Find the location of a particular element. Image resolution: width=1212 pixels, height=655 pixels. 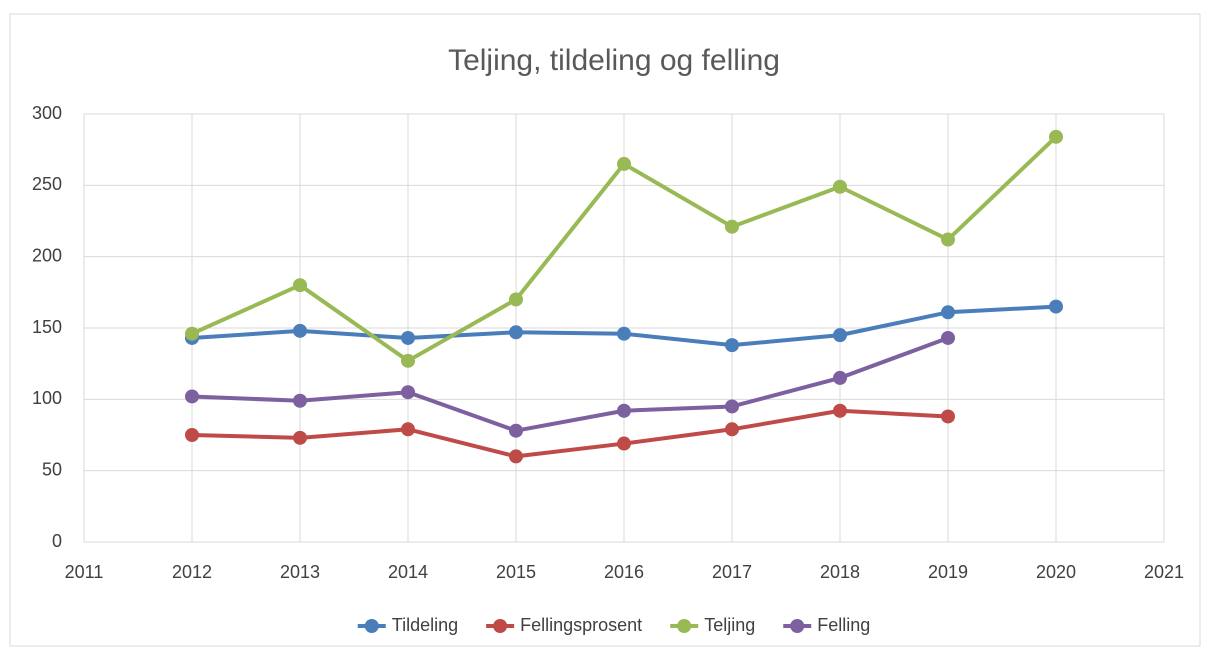

x-tick-label: 2019 is located at coordinates (948, 572).